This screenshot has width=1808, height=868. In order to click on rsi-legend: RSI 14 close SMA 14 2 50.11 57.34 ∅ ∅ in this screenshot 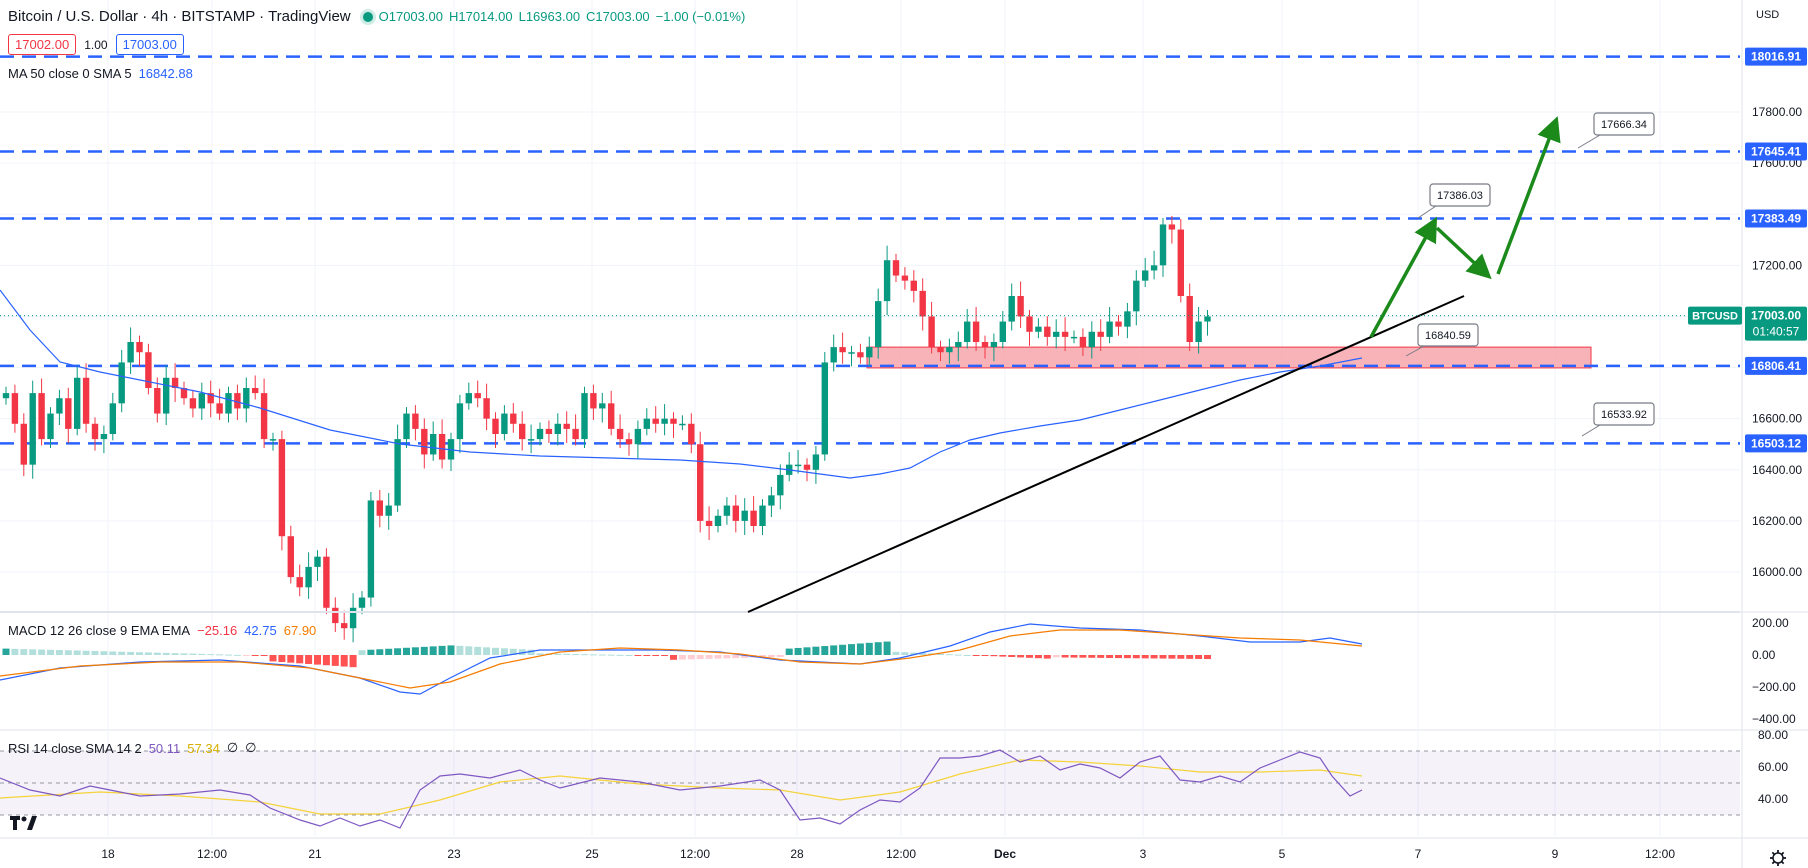, I will do `click(132, 748)`.